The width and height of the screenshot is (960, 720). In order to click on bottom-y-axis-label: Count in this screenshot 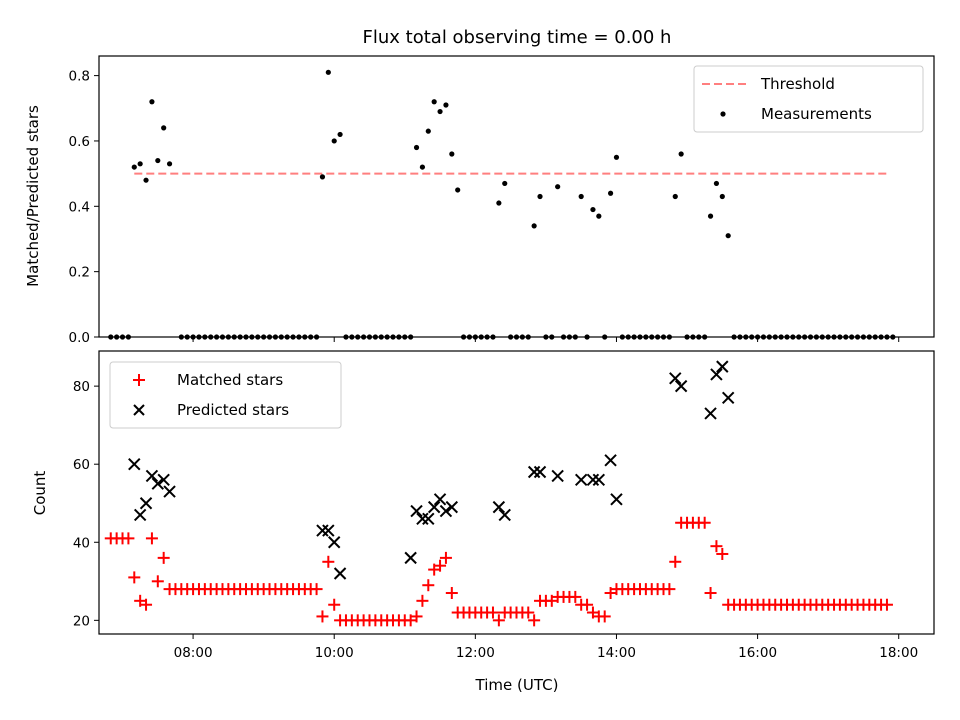, I will do `click(40, 493)`.